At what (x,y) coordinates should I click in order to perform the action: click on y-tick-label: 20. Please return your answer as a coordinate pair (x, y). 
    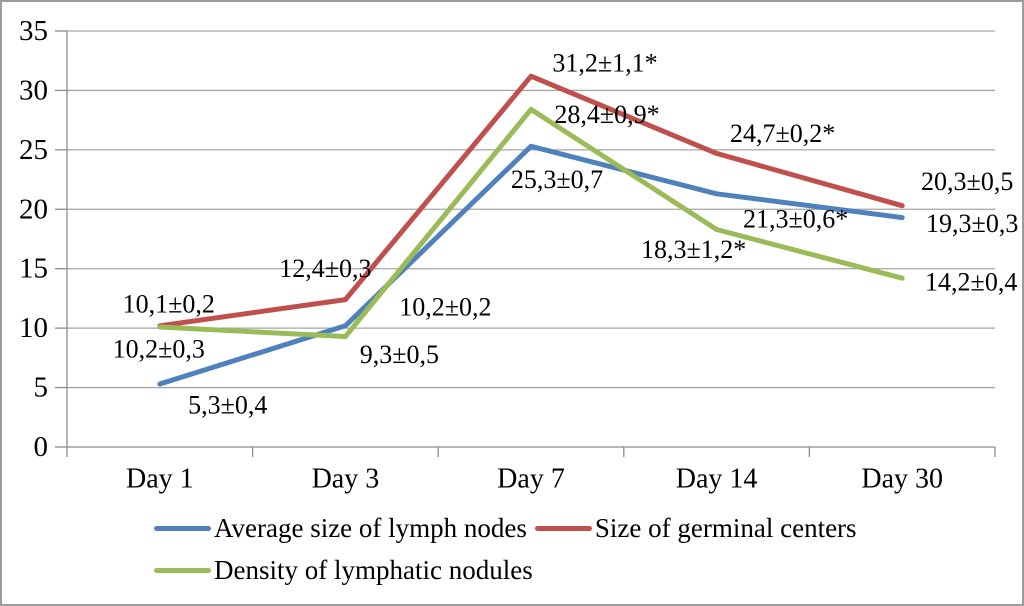
    Looking at the image, I should click on (33, 209).